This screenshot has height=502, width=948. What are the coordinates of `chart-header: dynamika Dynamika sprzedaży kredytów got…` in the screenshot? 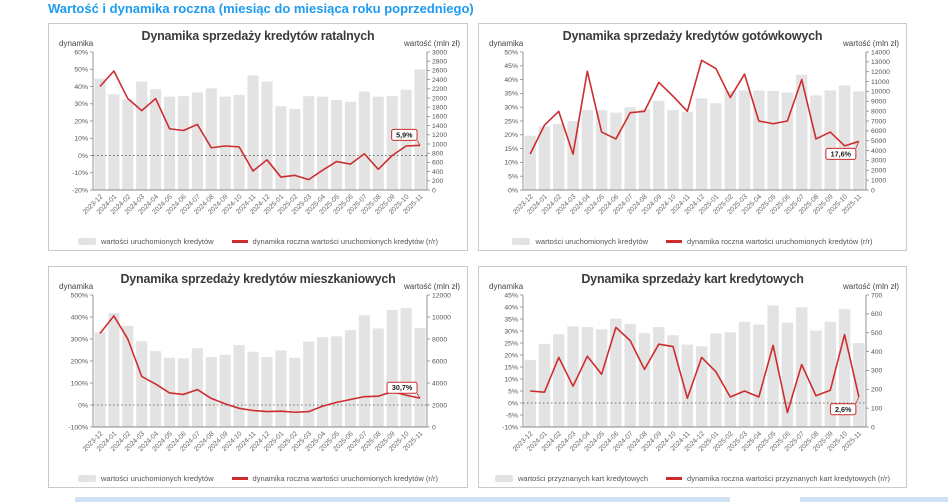 It's located at (692, 36).